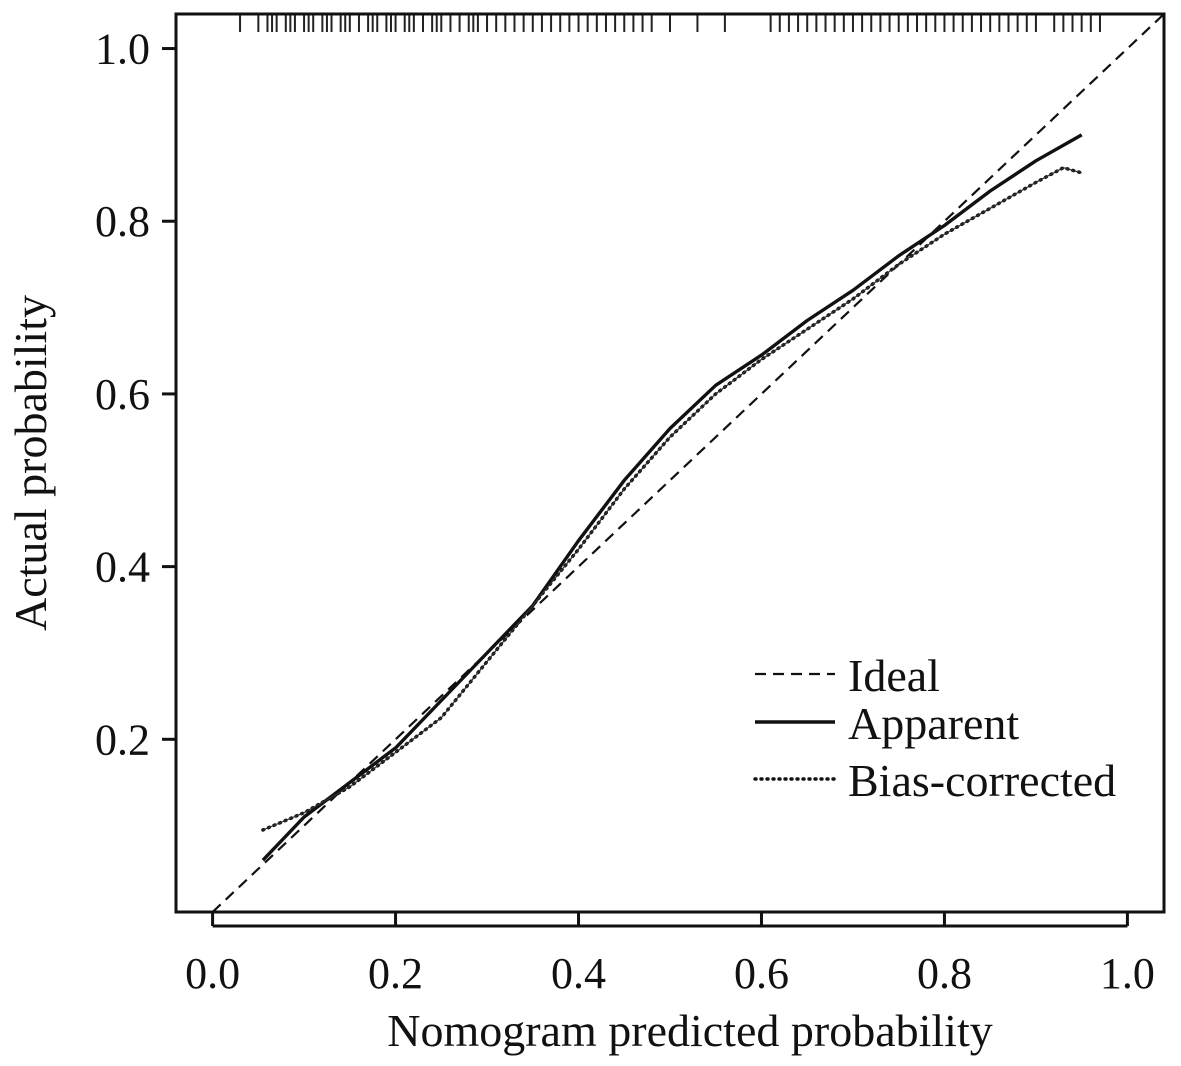 The width and height of the screenshot is (1181, 1066). What do you see at coordinates (122, 739) in the screenshot?
I see `y-tick-label: 0.2` at bounding box center [122, 739].